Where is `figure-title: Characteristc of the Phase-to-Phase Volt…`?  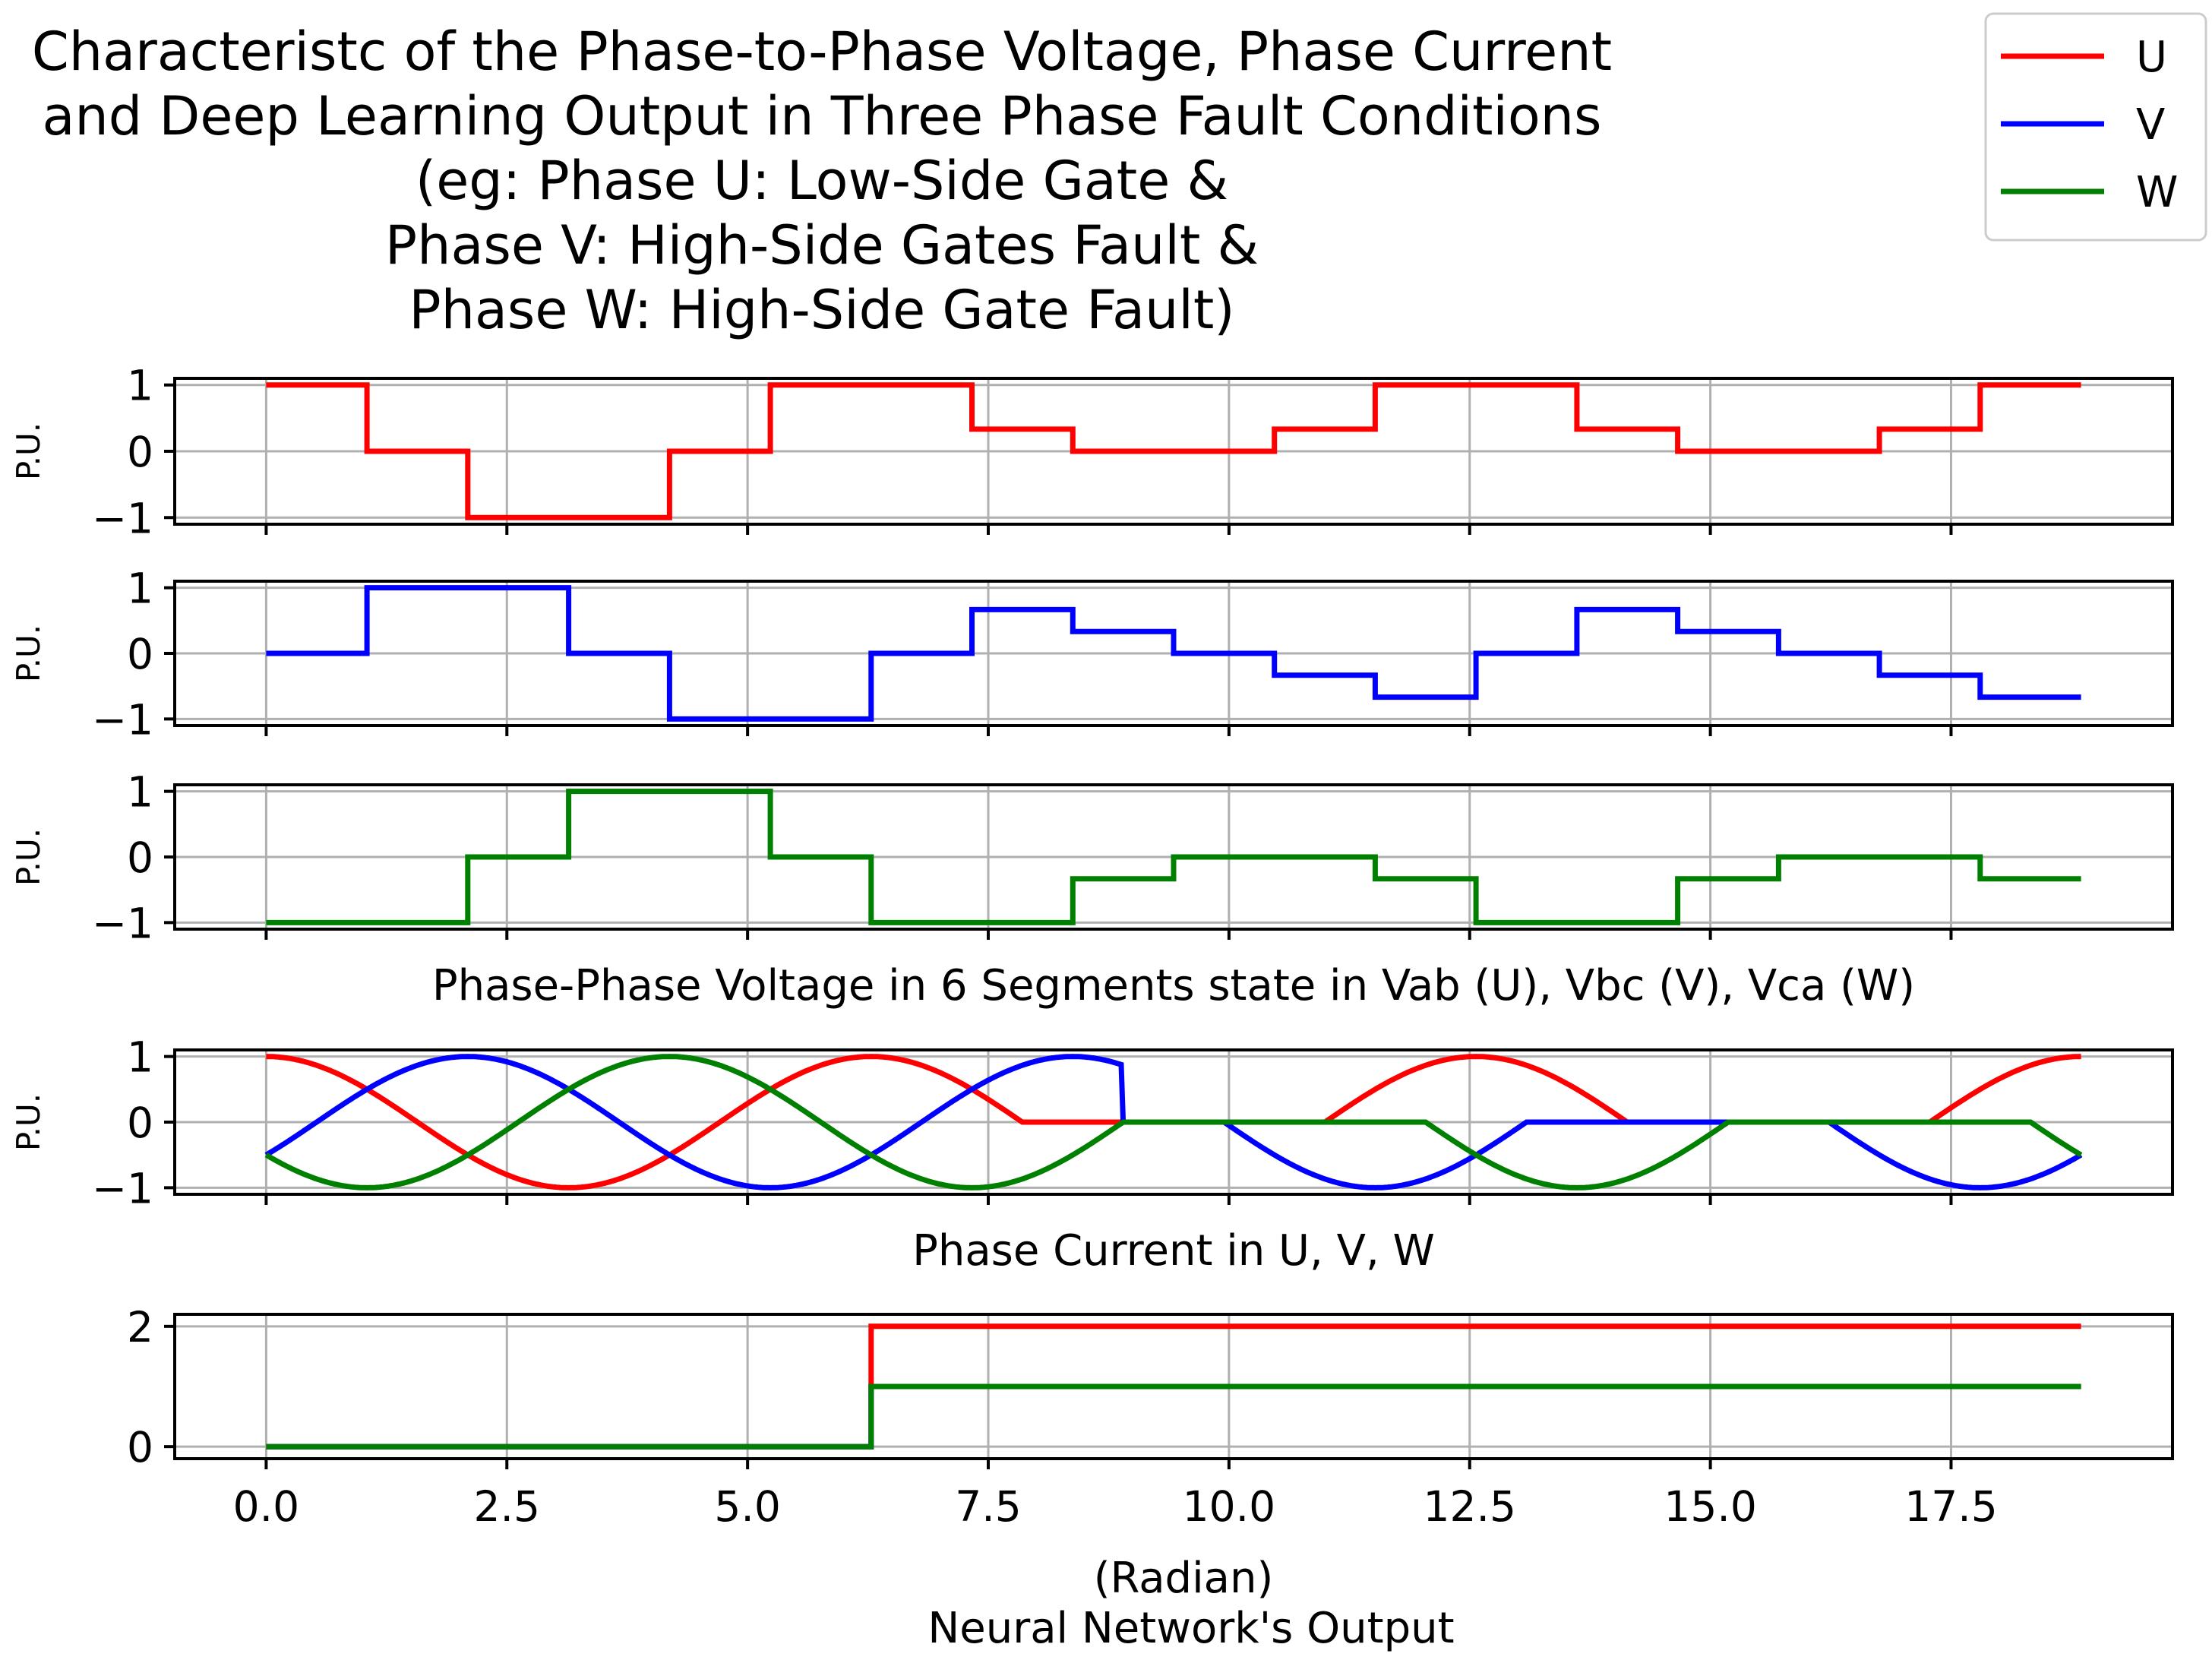 figure-title: Characteristc of the Phase-to-Phase Volt… is located at coordinates (822, 181).